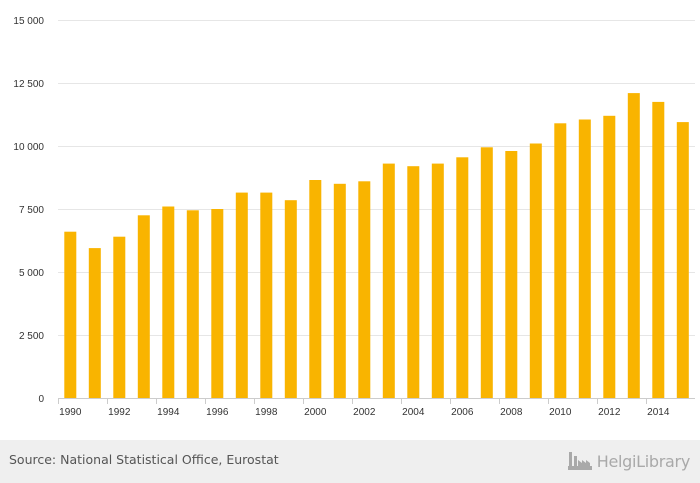 The width and height of the screenshot is (700, 483). What do you see at coordinates (388, 280) in the screenshot?
I see `bar-2003` at bounding box center [388, 280].